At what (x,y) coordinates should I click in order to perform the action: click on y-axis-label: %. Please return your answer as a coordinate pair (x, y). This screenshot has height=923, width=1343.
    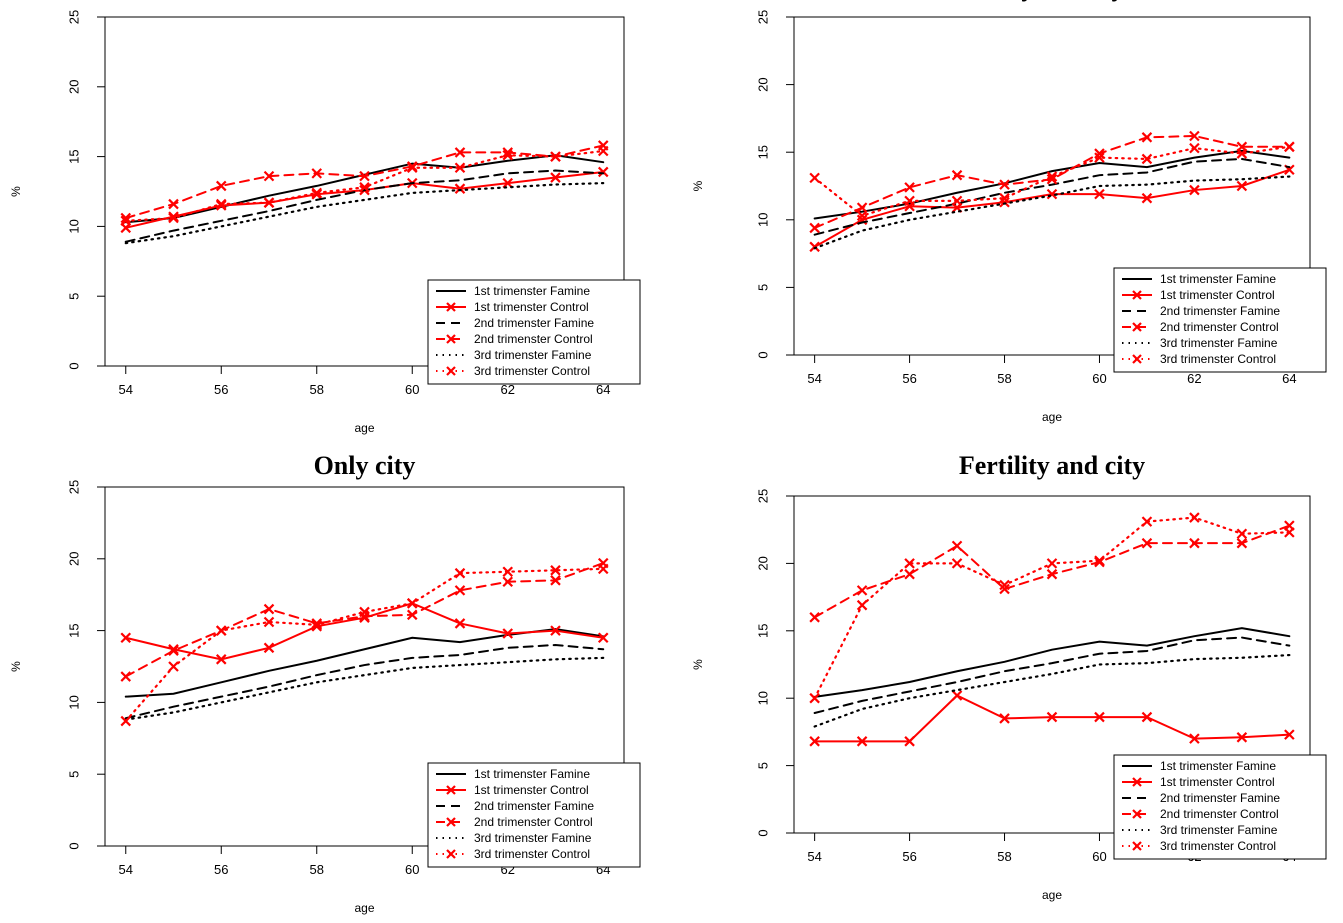
    Looking at the image, I should click on (16, 666).